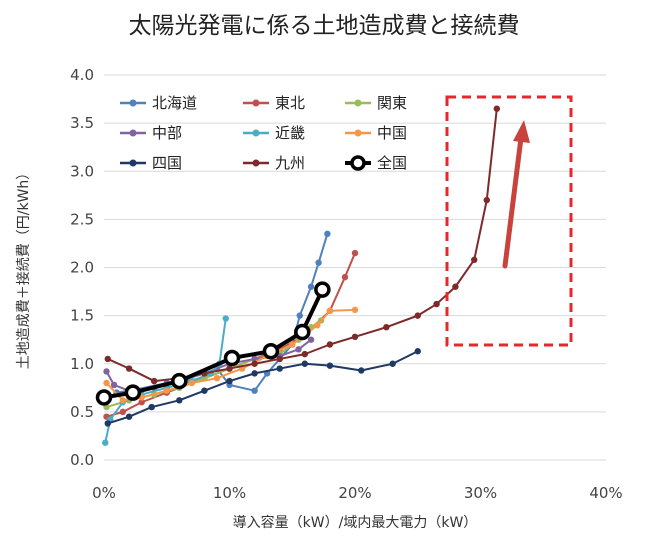  What do you see at coordinates (324, 26) in the screenshot?
I see `chart-title: 太陽光発電に係る土地造成費と接続費` at bounding box center [324, 26].